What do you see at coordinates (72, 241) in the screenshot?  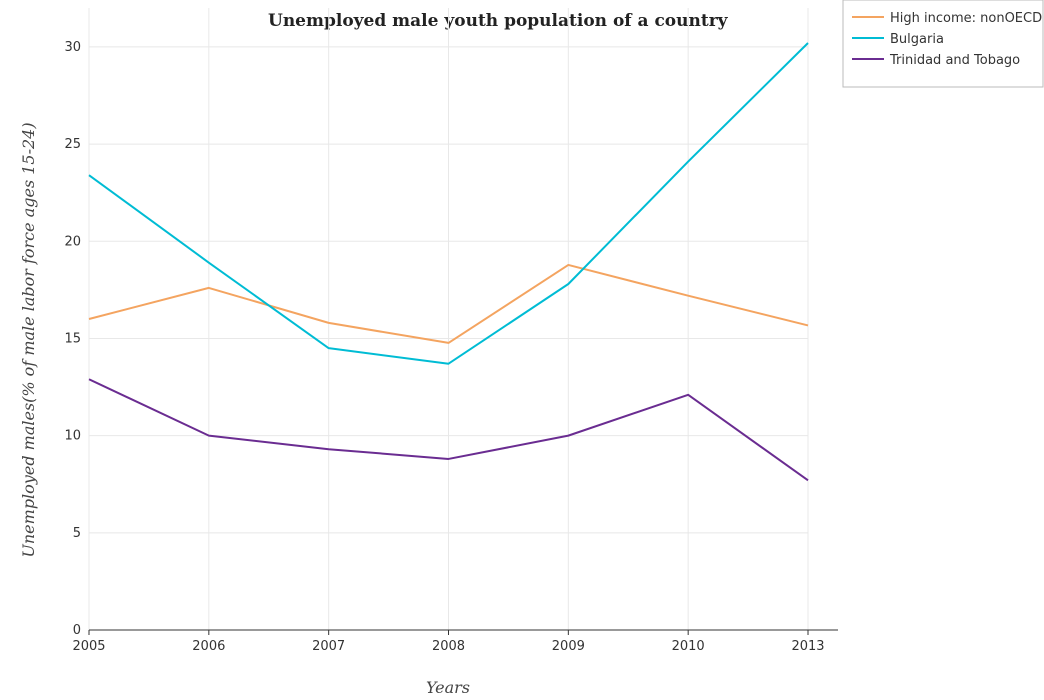 I see `y-tick-label: 20` at bounding box center [72, 241].